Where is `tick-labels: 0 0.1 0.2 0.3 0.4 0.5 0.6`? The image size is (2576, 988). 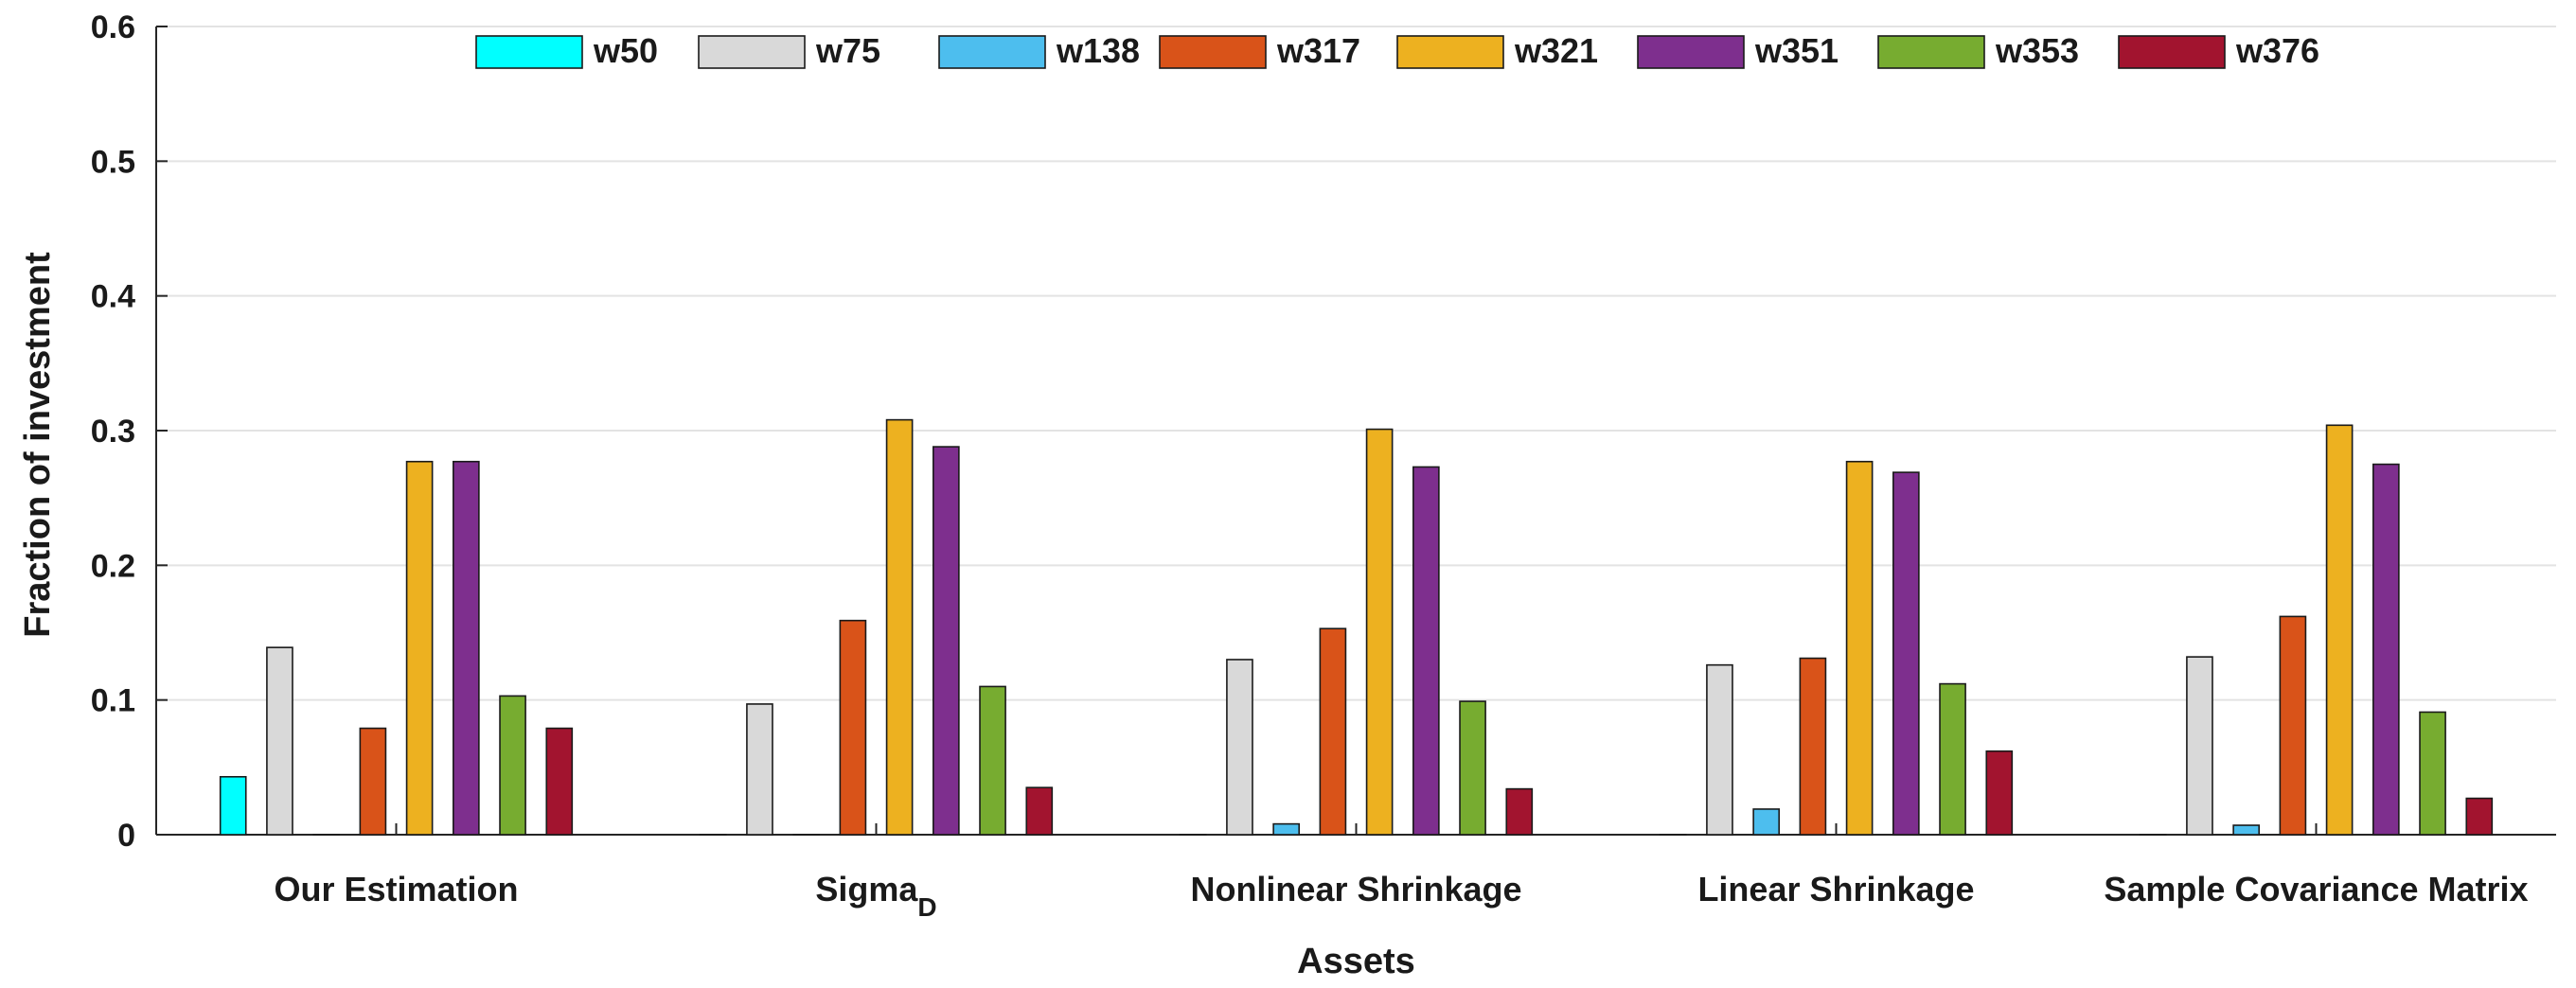
tick-labels: 0 0.1 0.2 0.3 0.4 0.5 0.6 is located at coordinates (113, 432).